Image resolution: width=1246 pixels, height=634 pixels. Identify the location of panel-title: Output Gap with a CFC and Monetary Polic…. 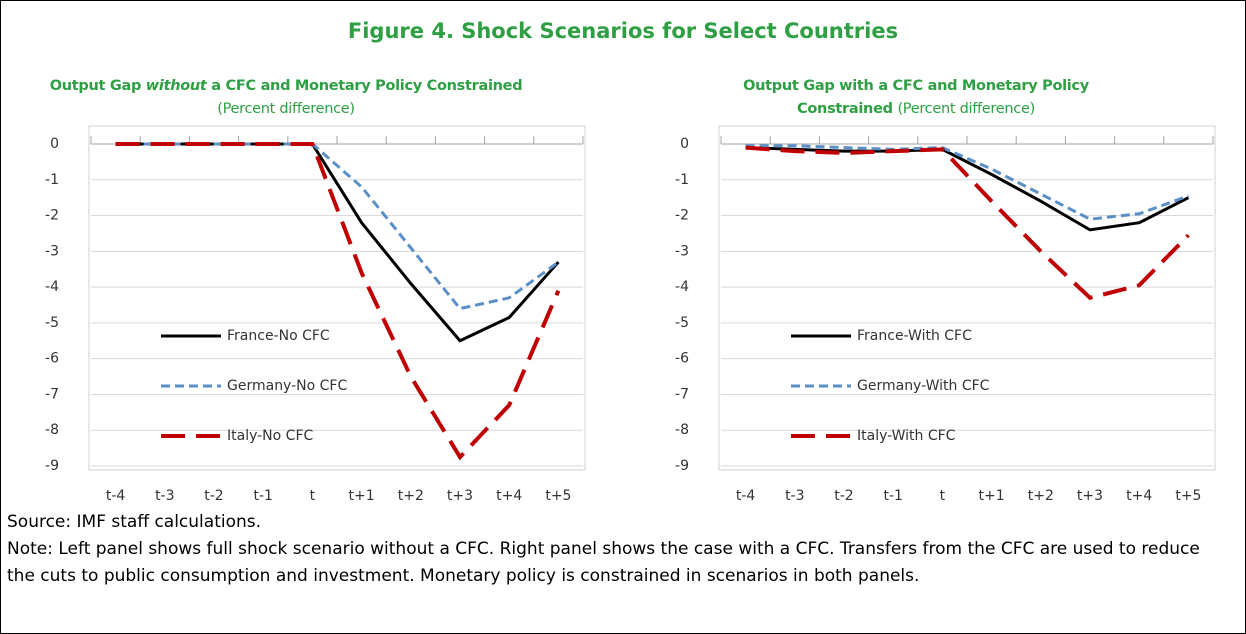
(916, 98).